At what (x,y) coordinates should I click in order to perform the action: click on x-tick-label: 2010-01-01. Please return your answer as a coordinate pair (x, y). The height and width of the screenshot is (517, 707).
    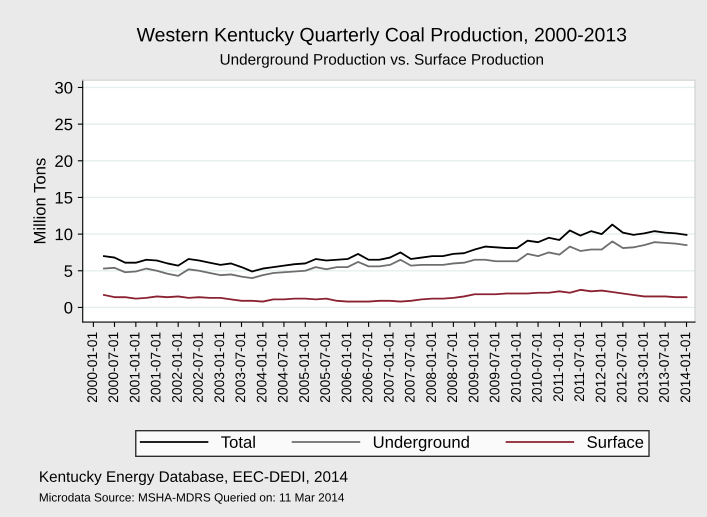
    Looking at the image, I should click on (515, 367).